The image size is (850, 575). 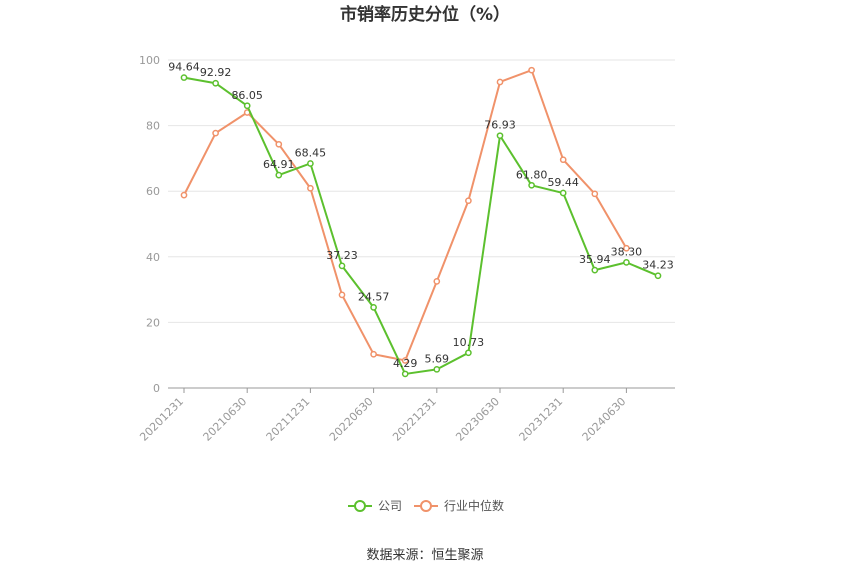 What do you see at coordinates (288, 419) in the screenshot?
I see `x-tick-label: 20211231` at bounding box center [288, 419].